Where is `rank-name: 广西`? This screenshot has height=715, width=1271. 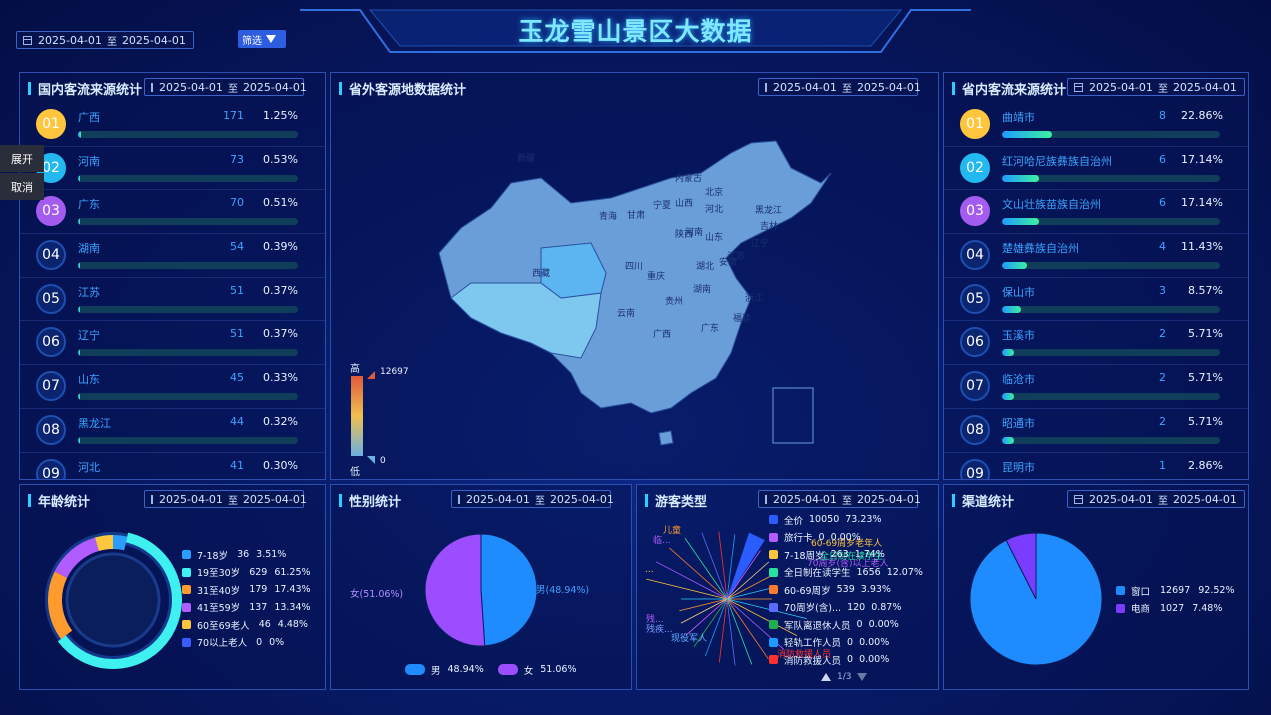 rank-name: 广西 is located at coordinates (89, 117).